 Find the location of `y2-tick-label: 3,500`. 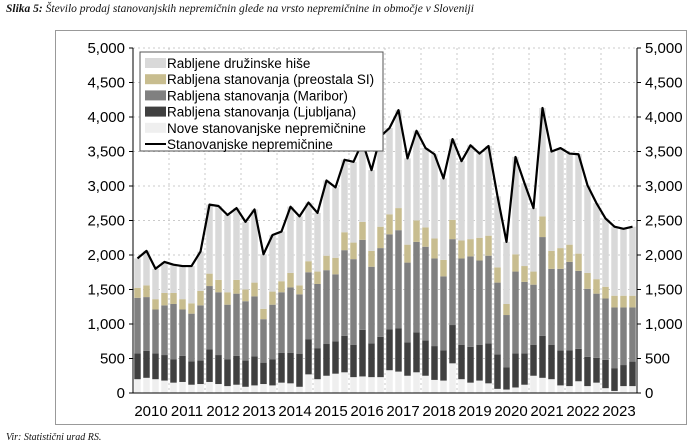

y2-tick-label: 3,500 is located at coordinates (664, 152).